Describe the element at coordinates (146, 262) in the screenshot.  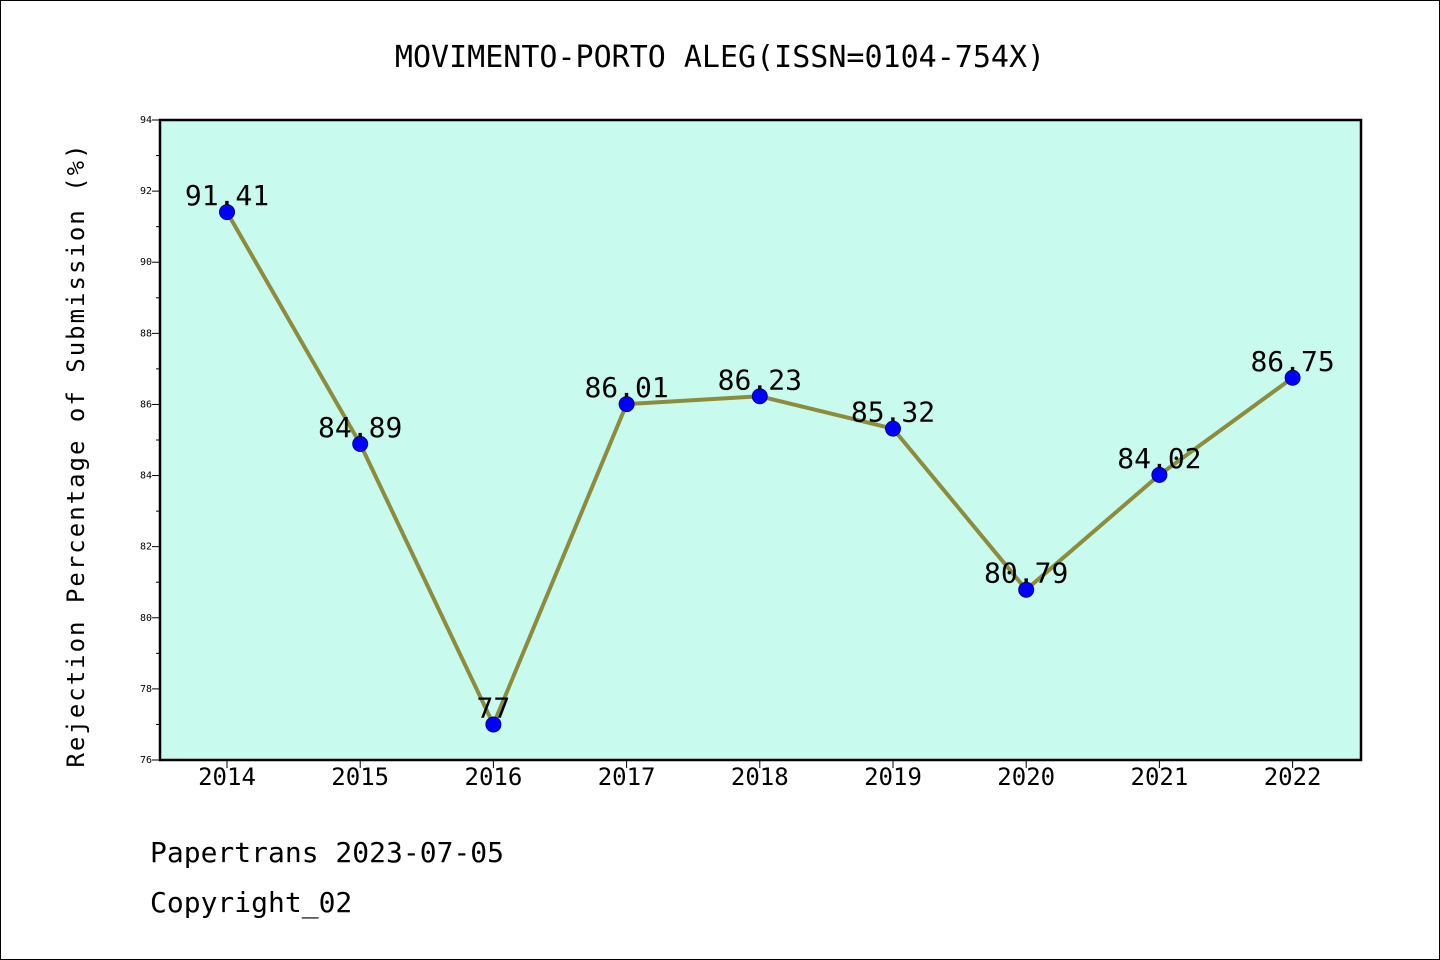
I see `y-tick-label: 90` at that location.